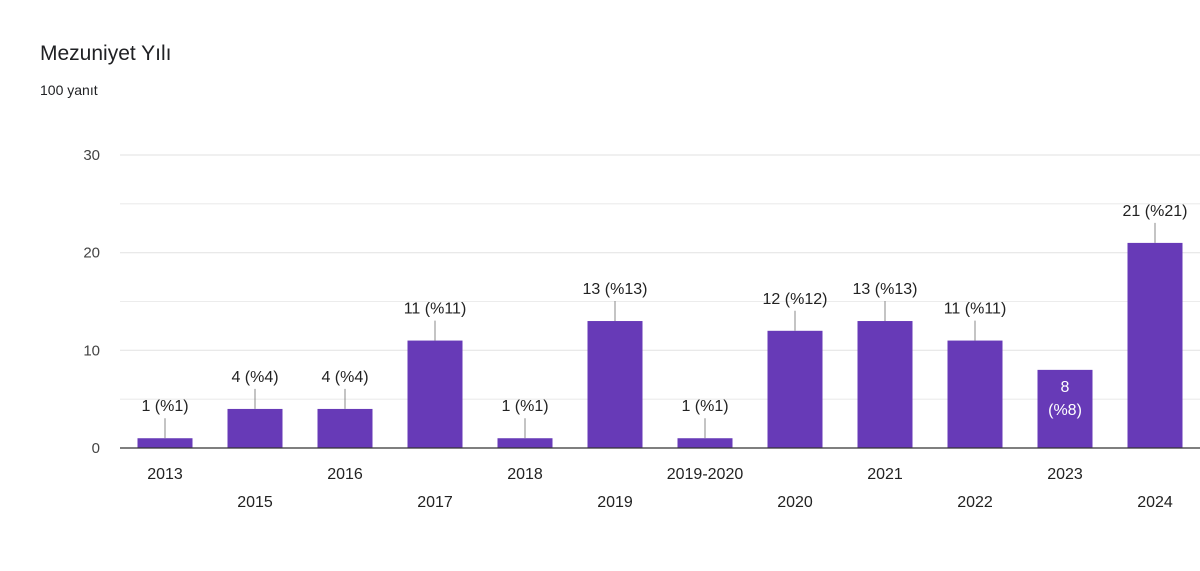 This screenshot has width=1200, height=571. What do you see at coordinates (345, 474) in the screenshot?
I see `x-tick-label: 2016` at bounding box center [345, 474].